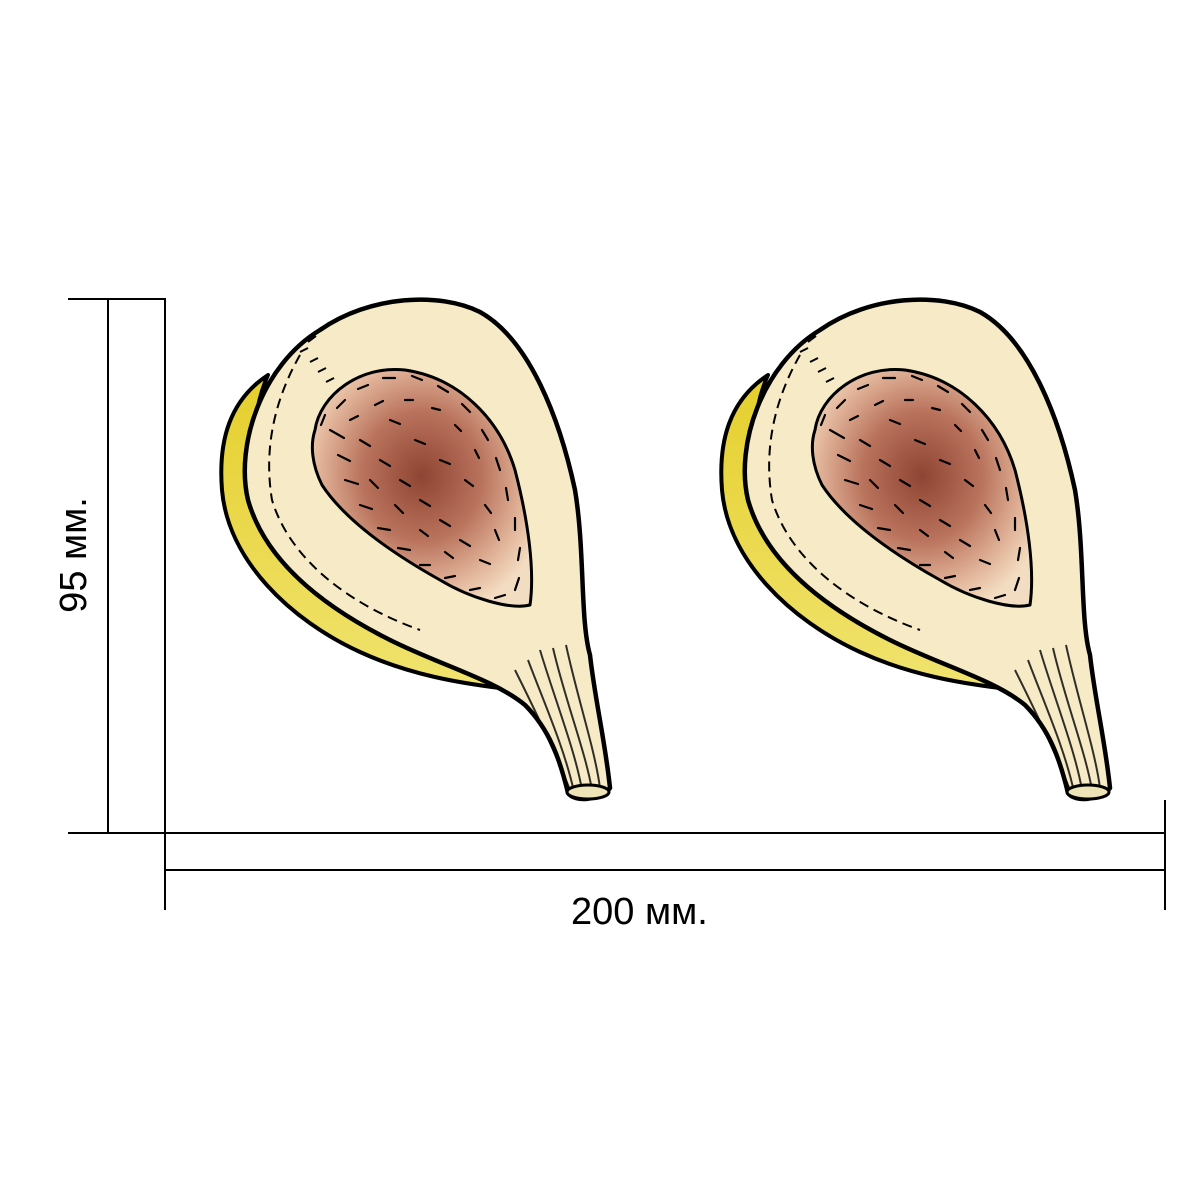 Image resolution: width=1200 pixels, height=1200 pixels. What do you see at coordinates (74, 555) in the screenshot?
I see `height-label: 95 мм.` at bounding box center [74, 555].